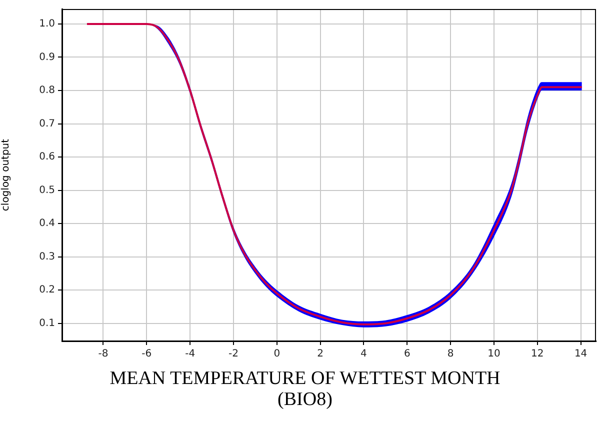  I want to click on y-tick-label: 0.7, so click(47, 124).